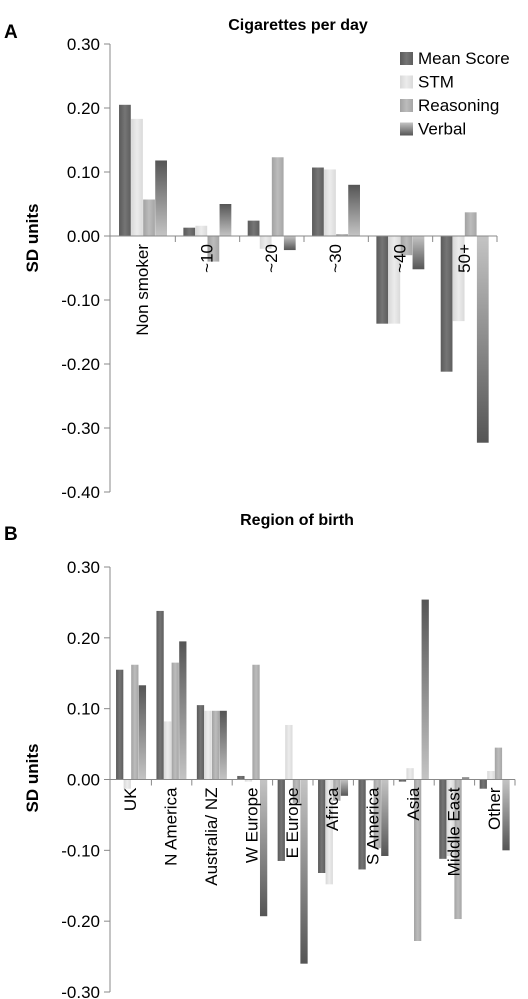 Image resolution: width=528 pixels, height=999 pixels. Describe the element at coordinates (296, 791) in the screenshot. I see `bar-reasoning-e-europe` at that location.